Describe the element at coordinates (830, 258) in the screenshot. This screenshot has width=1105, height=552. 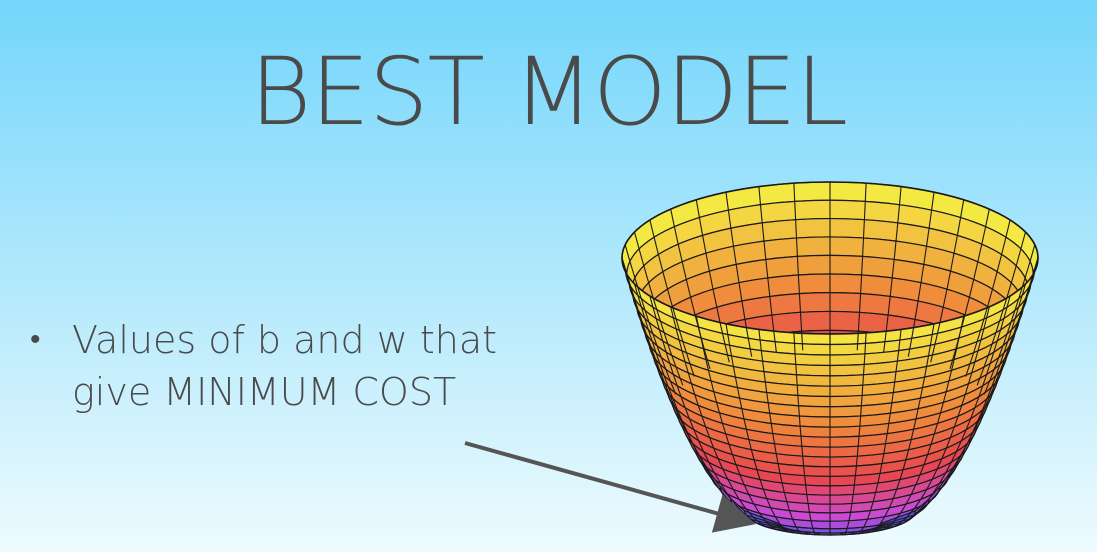
I see `bowl-rim` at that location.